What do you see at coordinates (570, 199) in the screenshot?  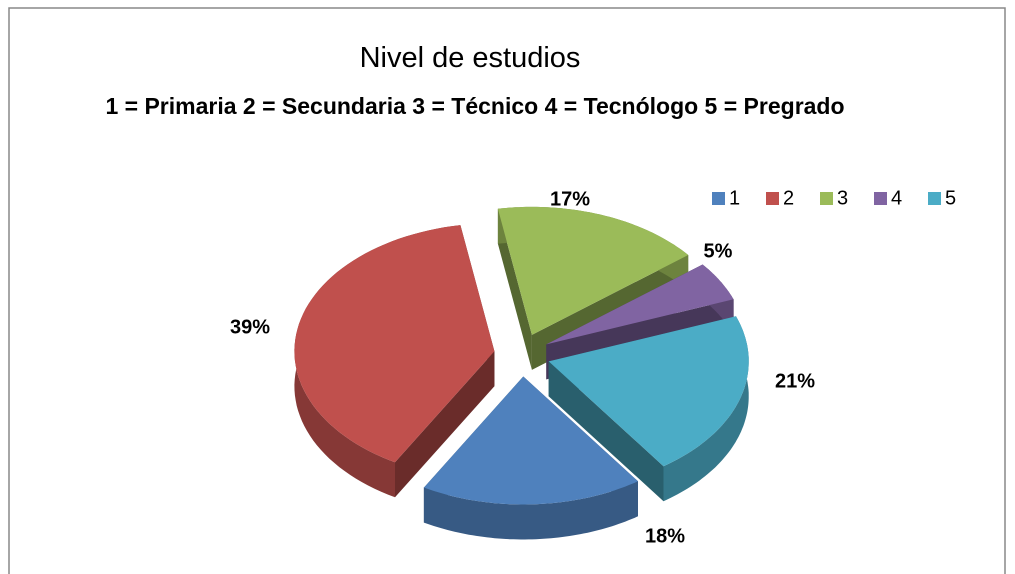 I see `data-label: 17%` at bounding box center [570, 199].